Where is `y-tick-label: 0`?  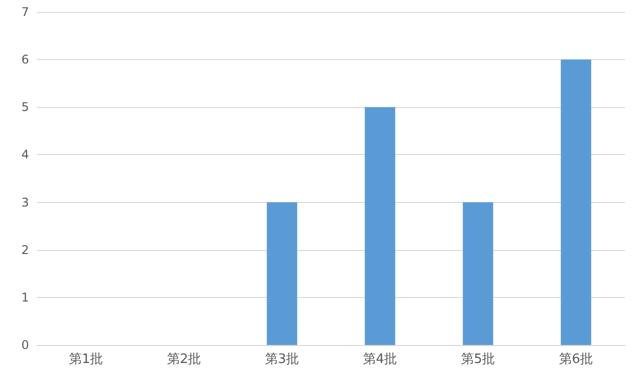 y-tick-label: 0 is located at coordinates (25, 345).